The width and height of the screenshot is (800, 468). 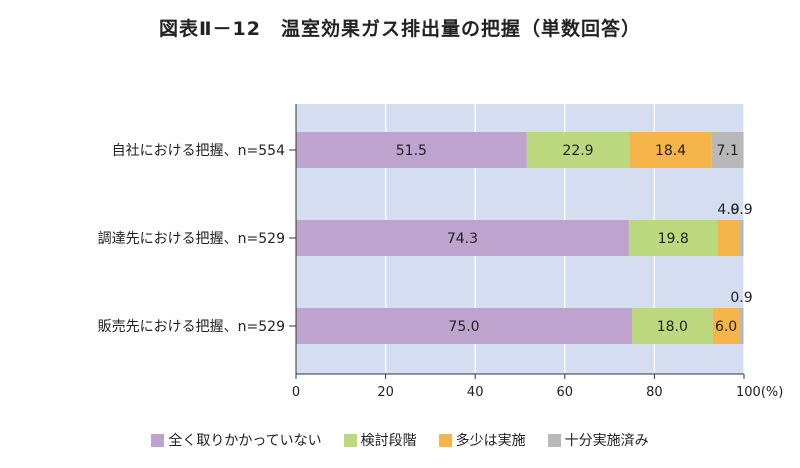 I want to click on legend-label: 多少は実施, so click(x=490, y=441).